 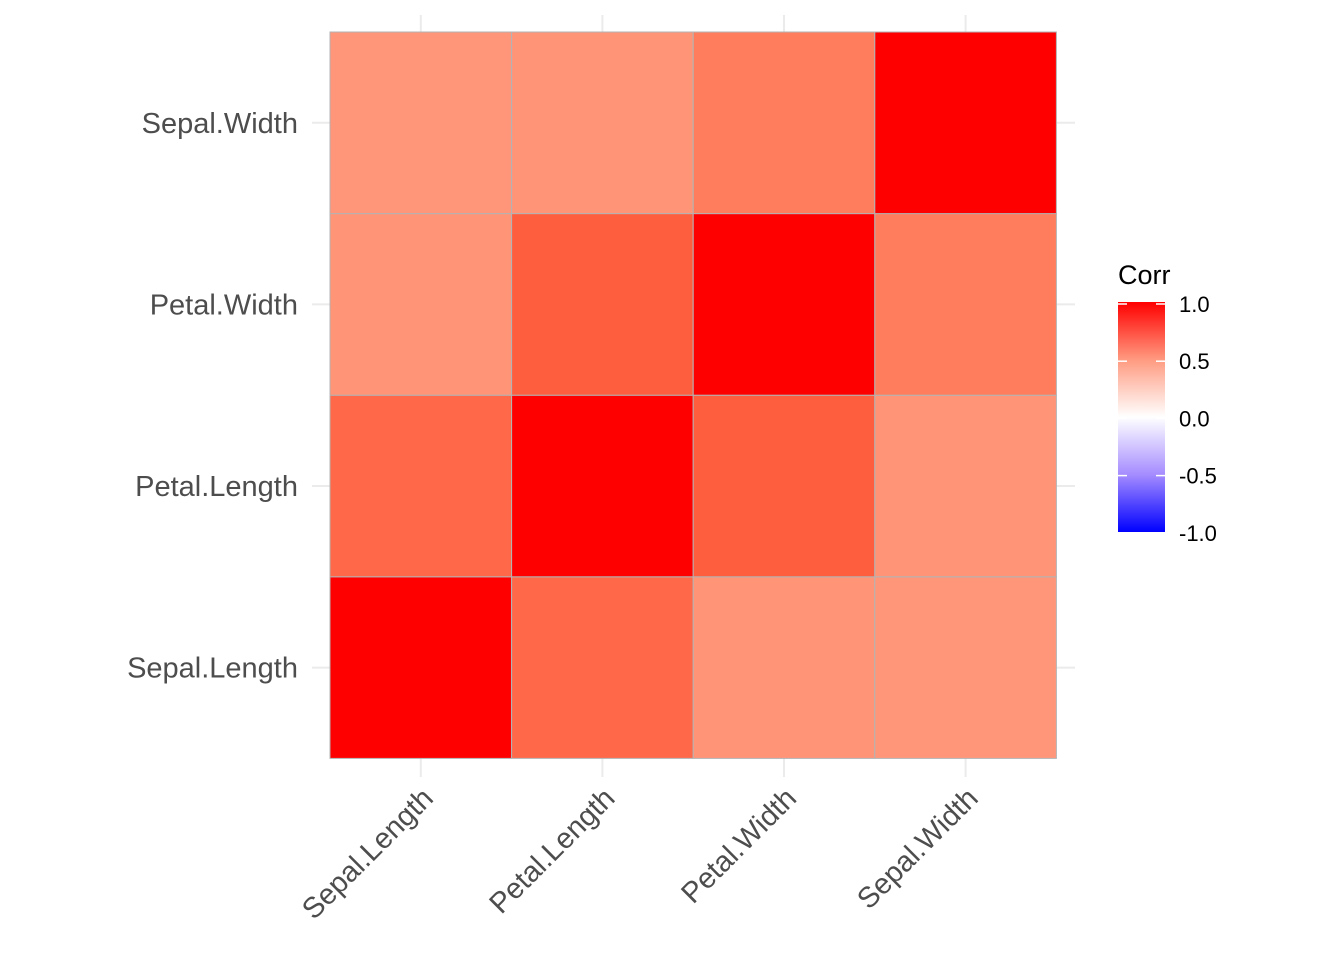 What do you see at coordinates (738, 845) in the screenshot?
I see `x-tick-label: Petal.Width` at bounding box center [738, 845].